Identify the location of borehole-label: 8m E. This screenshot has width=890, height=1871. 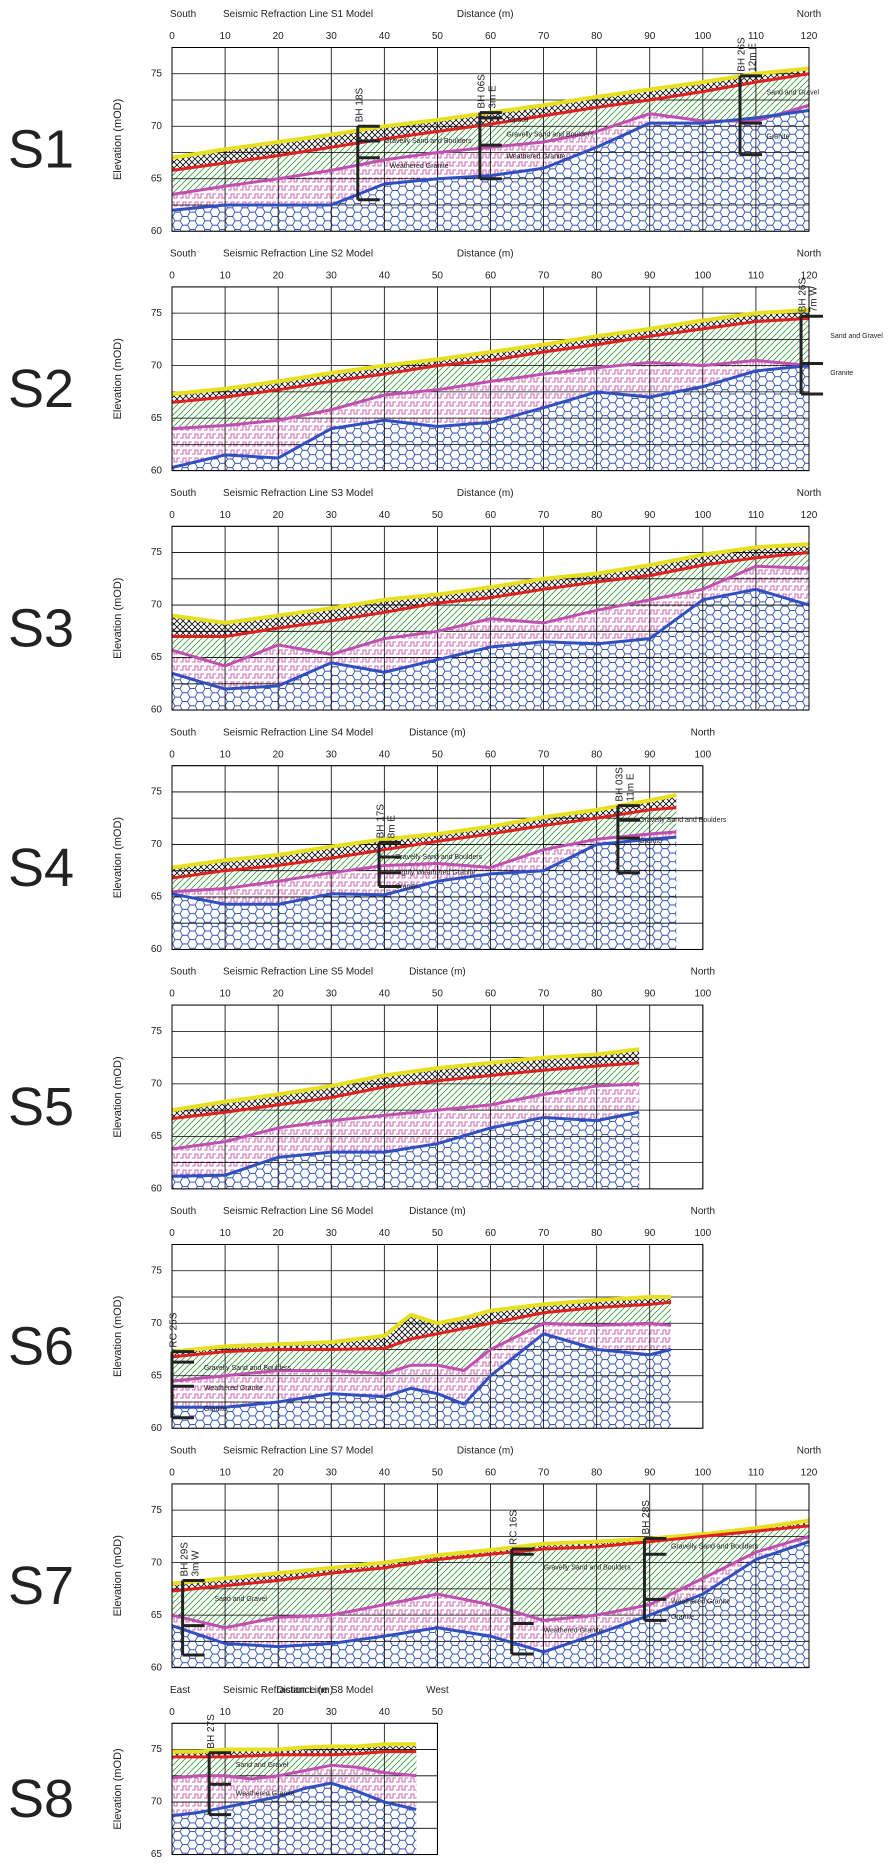
(392, 827).